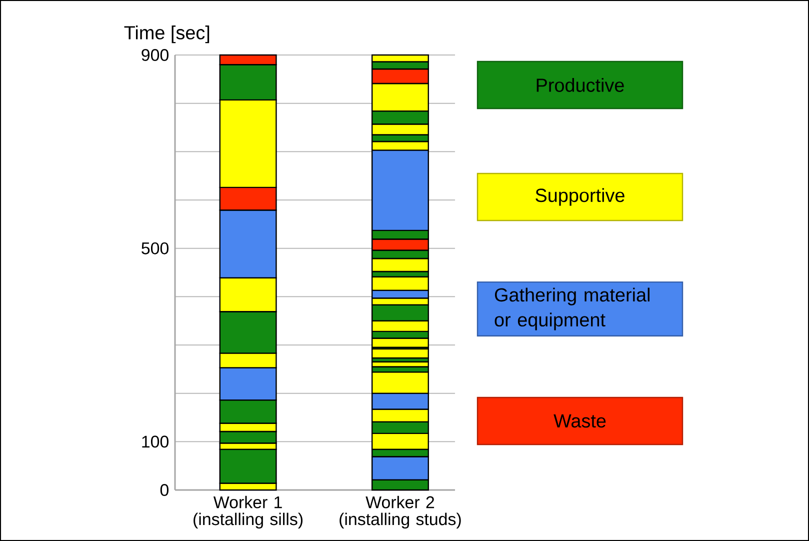 The width and height of the screenshot is (809, 541). I want to click on text: Productive, so click(580, 85).